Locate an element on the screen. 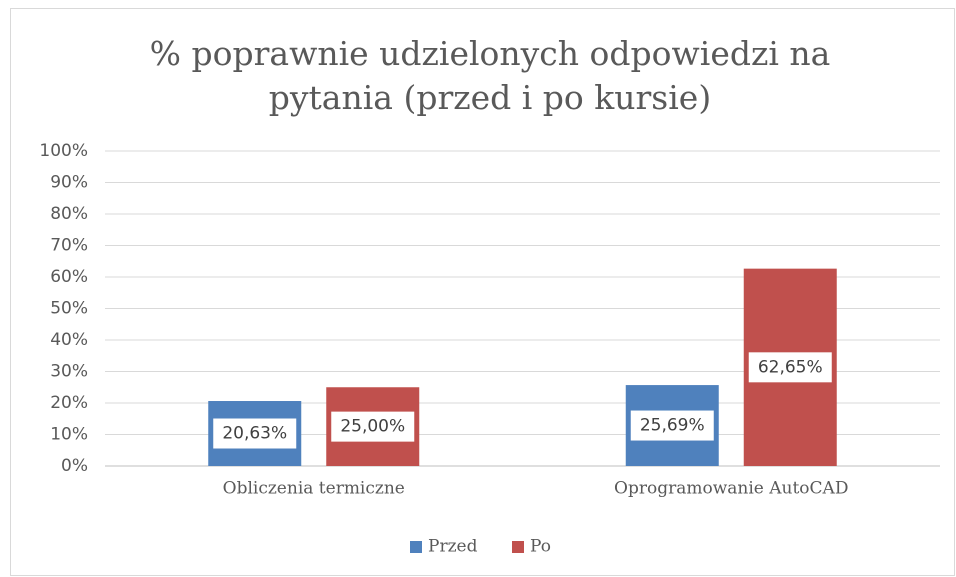  value-label: 62,65% is located at coordinates (790, 367).